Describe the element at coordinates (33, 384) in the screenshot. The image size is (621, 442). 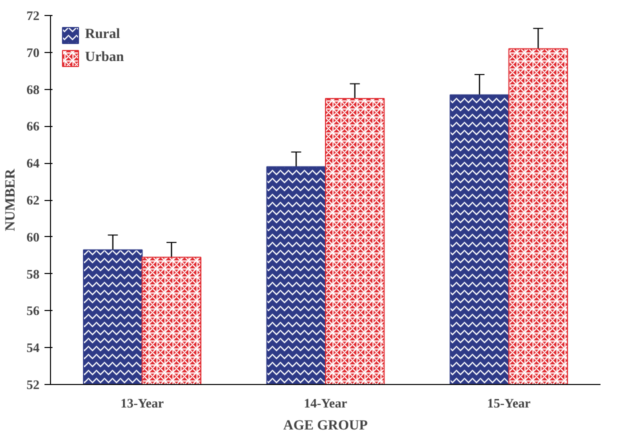
I see `y-tick-label: 52` at that location.